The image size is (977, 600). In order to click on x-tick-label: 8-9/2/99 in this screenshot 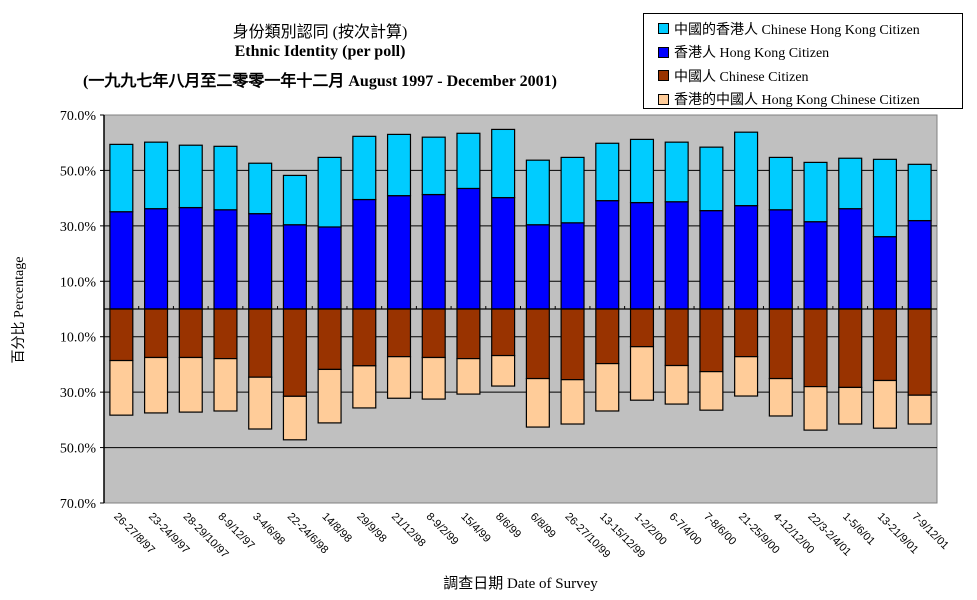, I will do `click(442, 529)`.